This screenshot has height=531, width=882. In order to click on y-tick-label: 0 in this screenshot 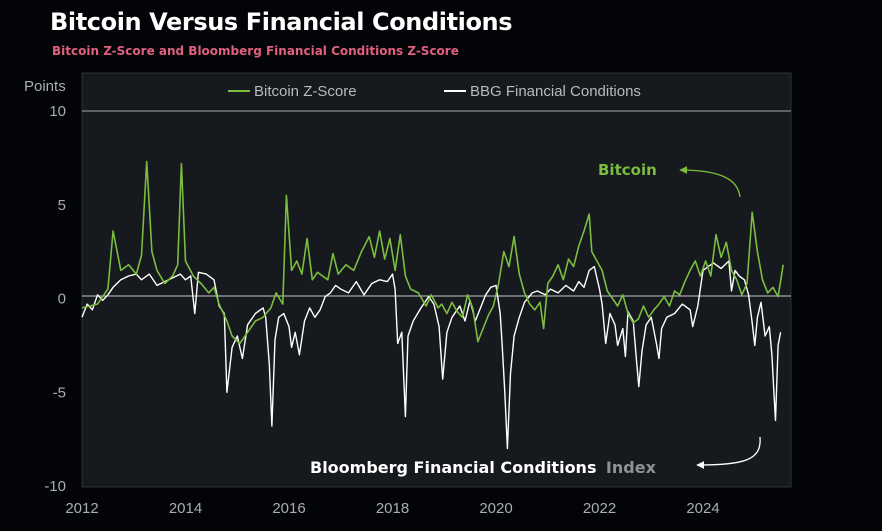, I will do `click(62, 299)`.